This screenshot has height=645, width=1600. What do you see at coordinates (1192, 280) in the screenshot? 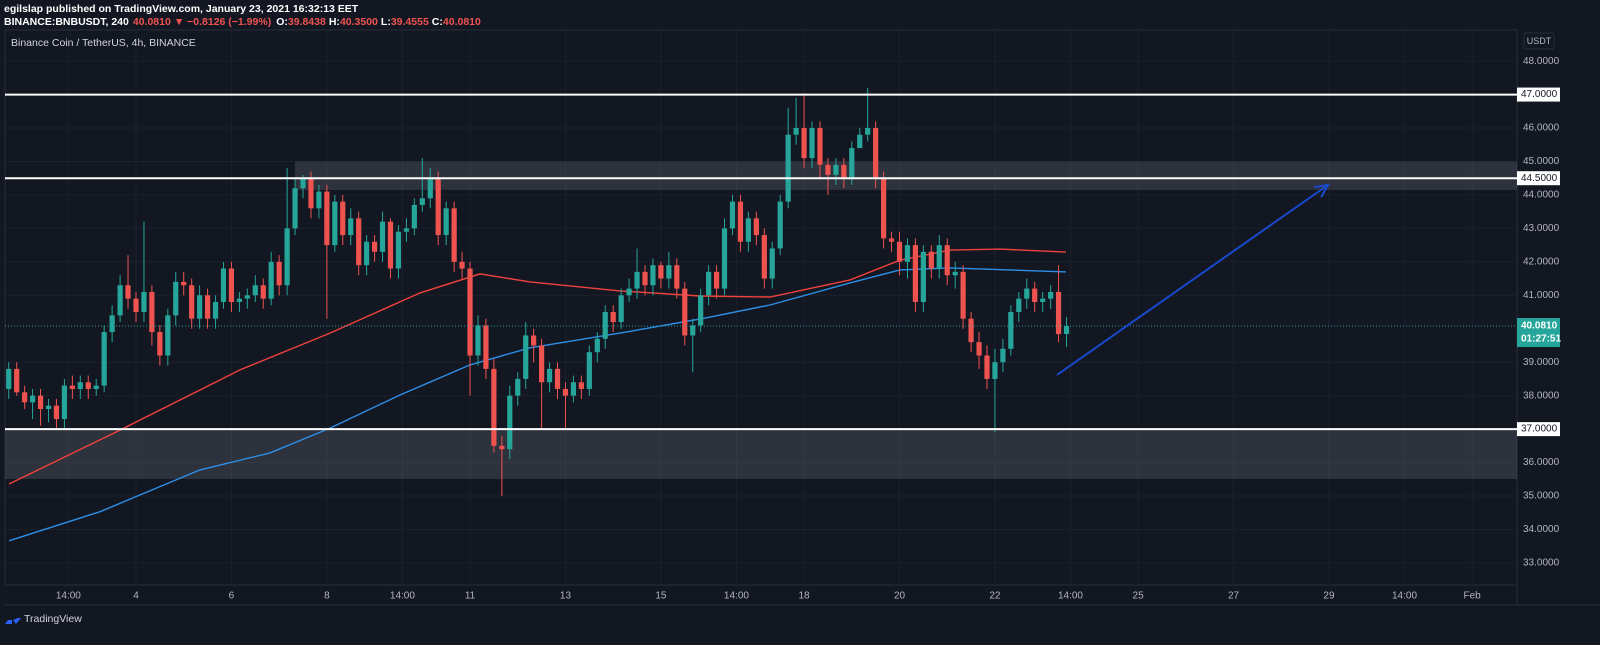
I see `arrow` at bounding box center [1192, 280].